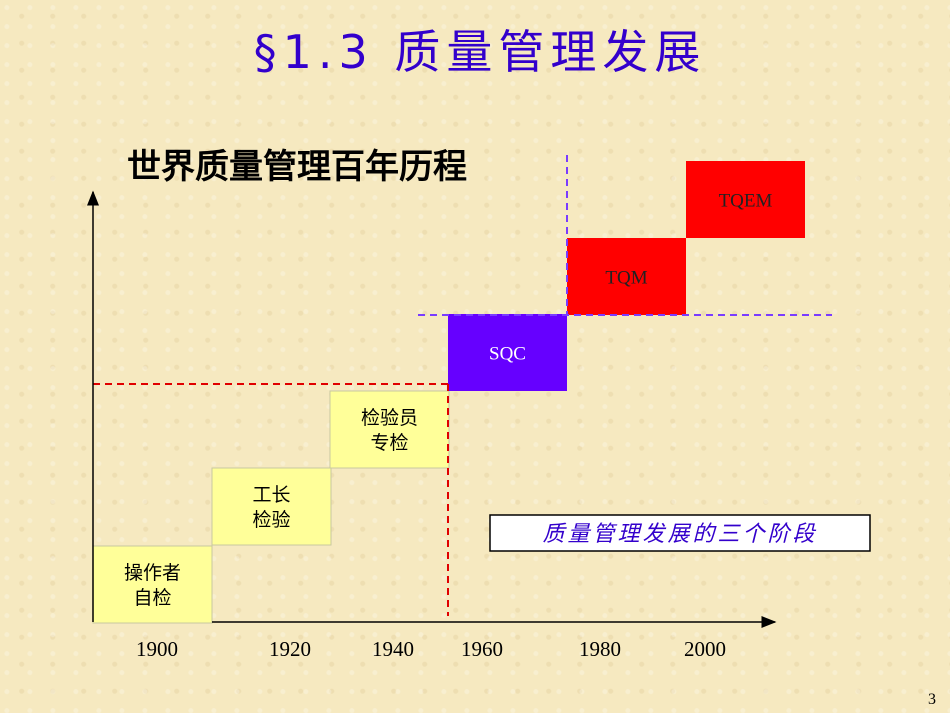  What do you see at coordinates (705, 649) in the screenshot?
I see `year-label: 2000` at bounding box center [705, 649].